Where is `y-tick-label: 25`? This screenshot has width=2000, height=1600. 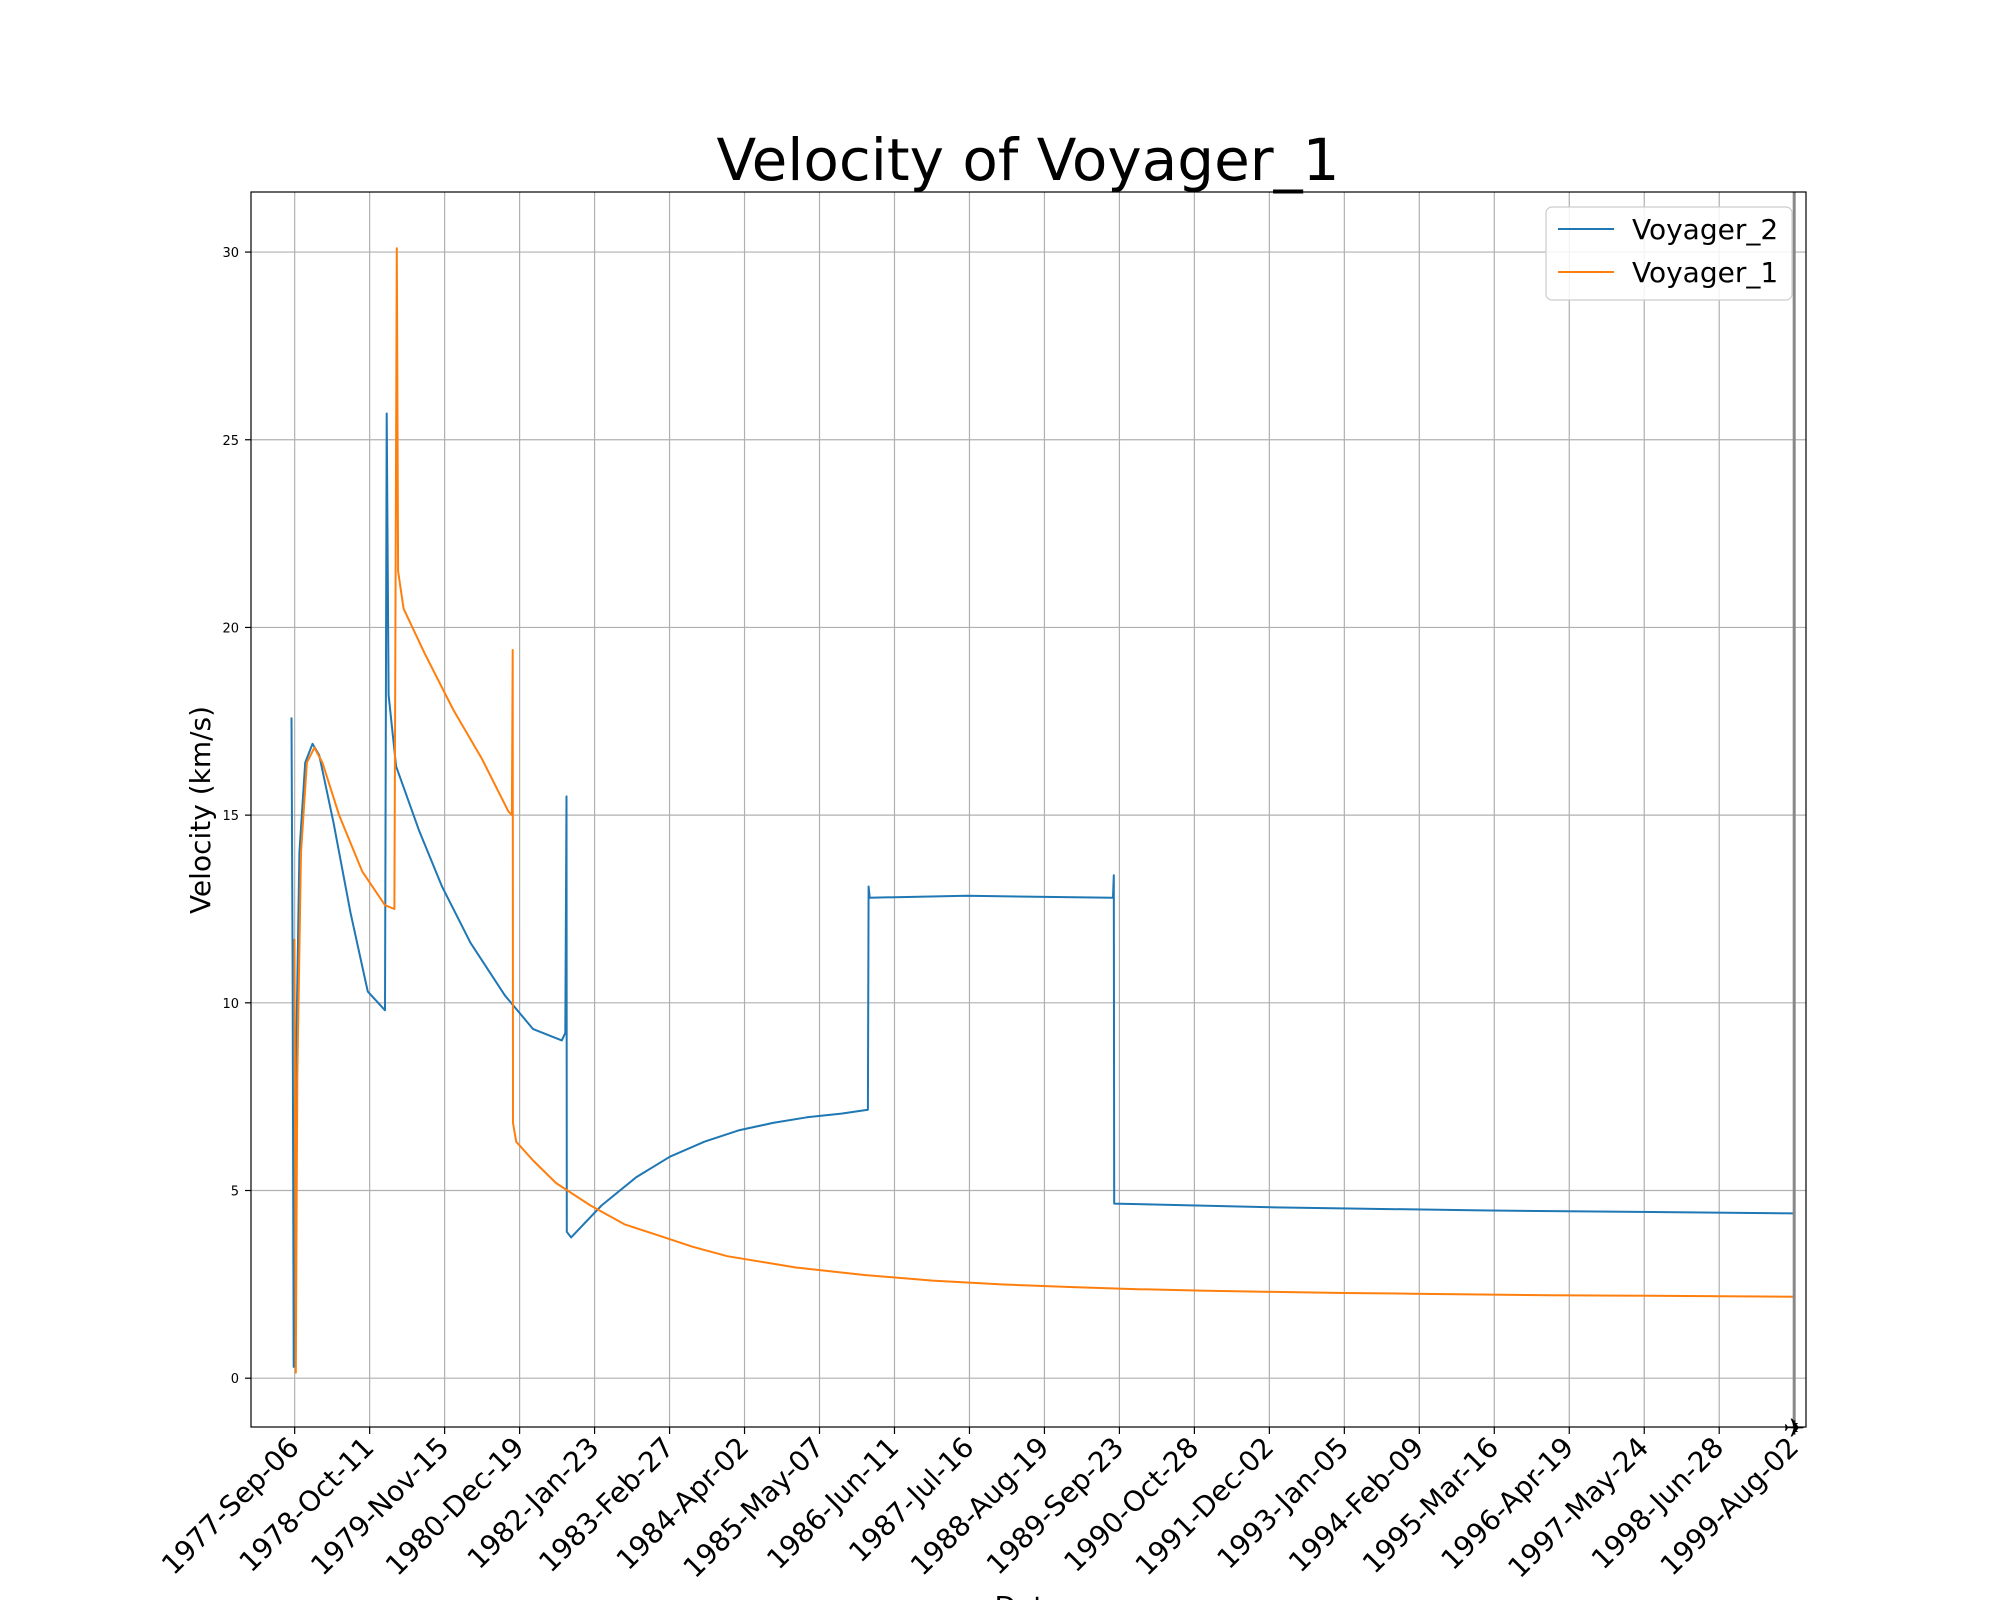
y-tick-label: 25 is located at coordinates (230, 441).